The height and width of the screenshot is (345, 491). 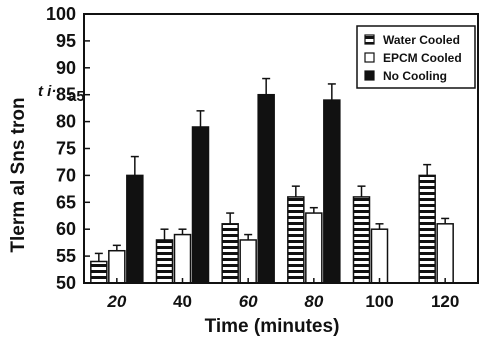 I want to click on y-tick-label: 90, so click(x=66, y=68).